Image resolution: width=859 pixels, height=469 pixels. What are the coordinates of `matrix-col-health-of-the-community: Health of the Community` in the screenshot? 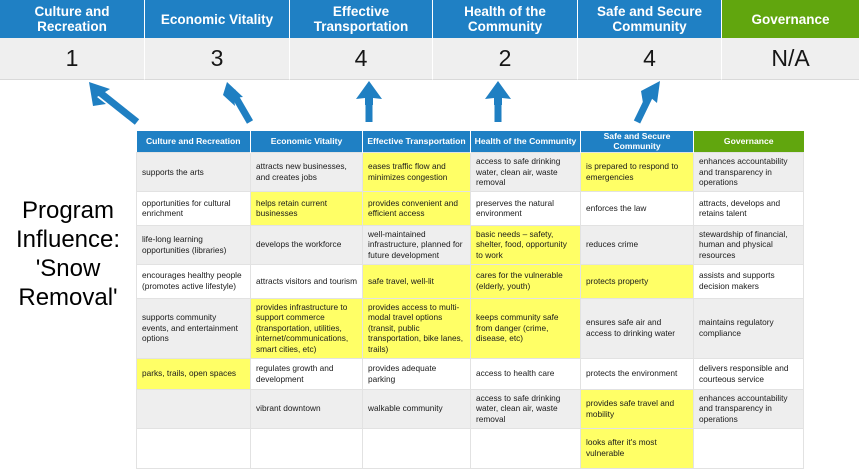 It's located at (525, 142).